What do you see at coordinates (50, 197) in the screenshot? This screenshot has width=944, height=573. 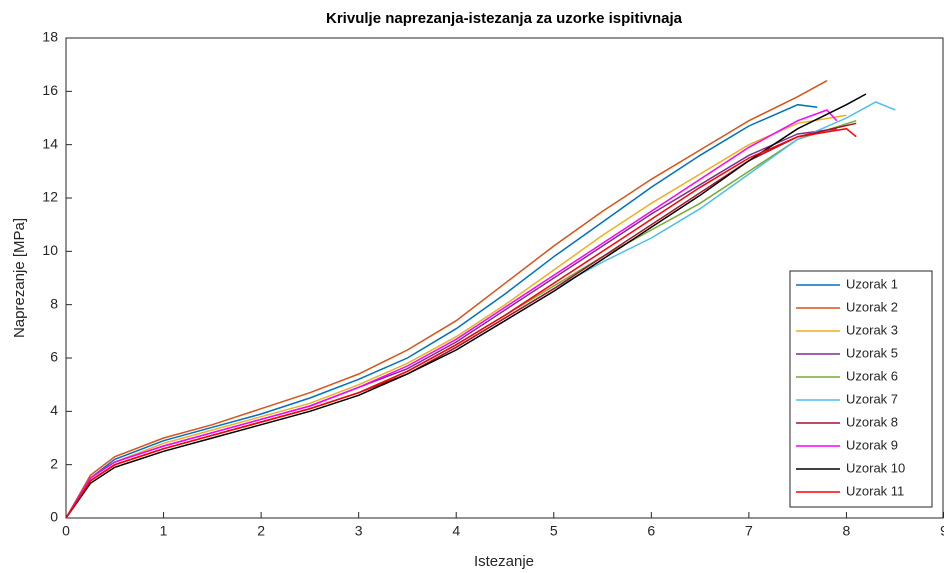 I see `y-tick-label: 12` at bounding box center [50, 197].